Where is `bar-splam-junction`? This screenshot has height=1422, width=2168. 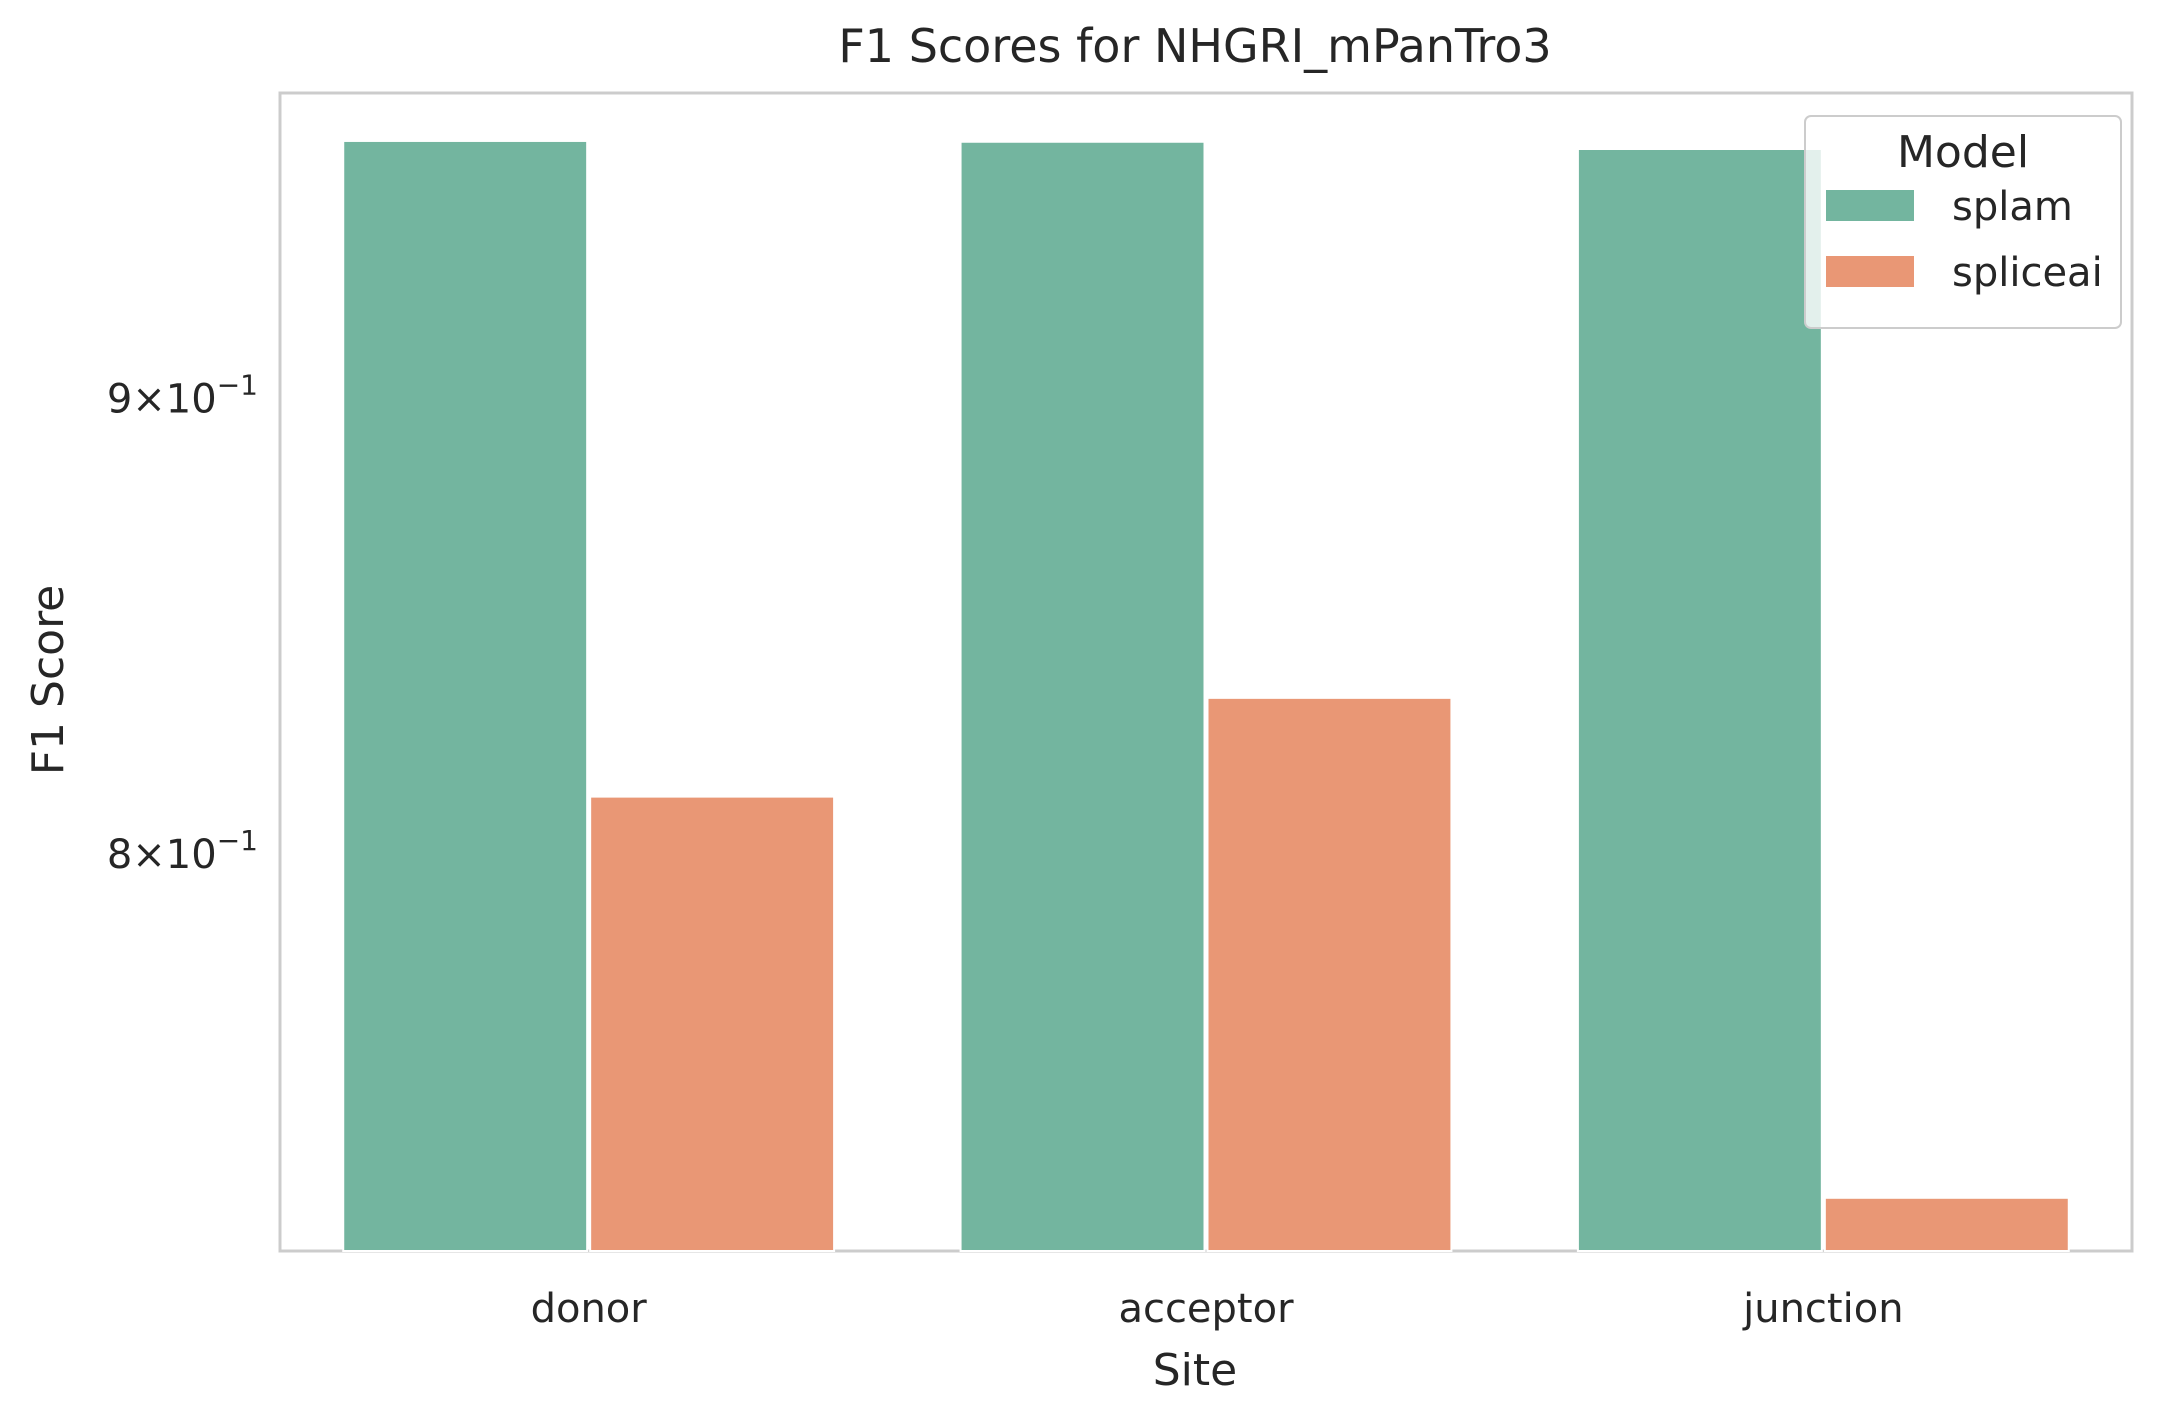
bar-splam-junction is located at coordinates (1699, 699).